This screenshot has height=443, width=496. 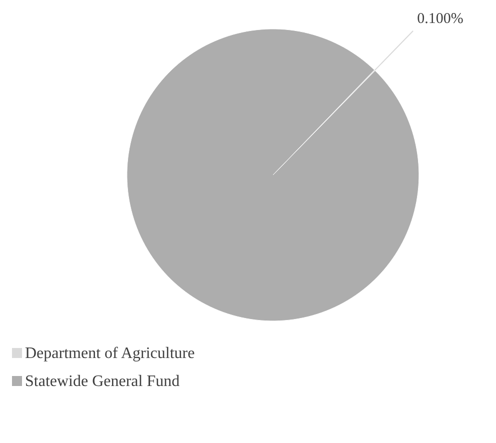 I want to click on data-label: 0.100%, so click(x=440, y=18).